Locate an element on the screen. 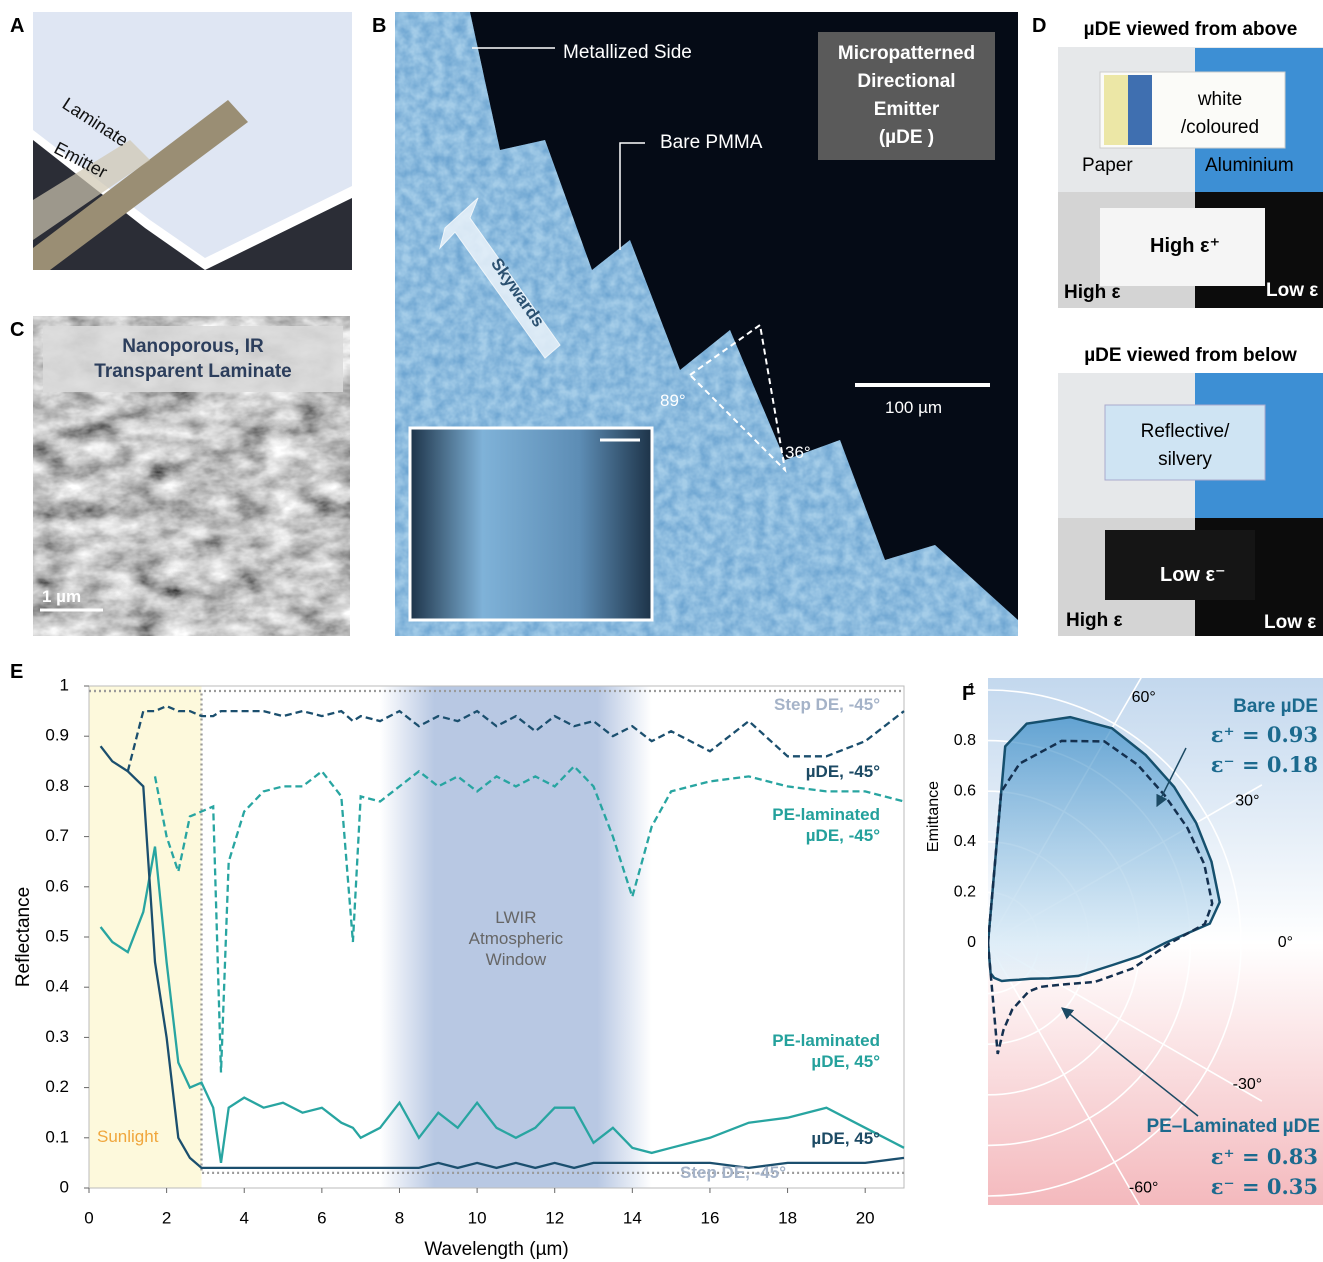 Image resolution: width=1323 pixels, height=1262 pixels. theta-tick-label: 60° is located at coordinates (1144, 697).